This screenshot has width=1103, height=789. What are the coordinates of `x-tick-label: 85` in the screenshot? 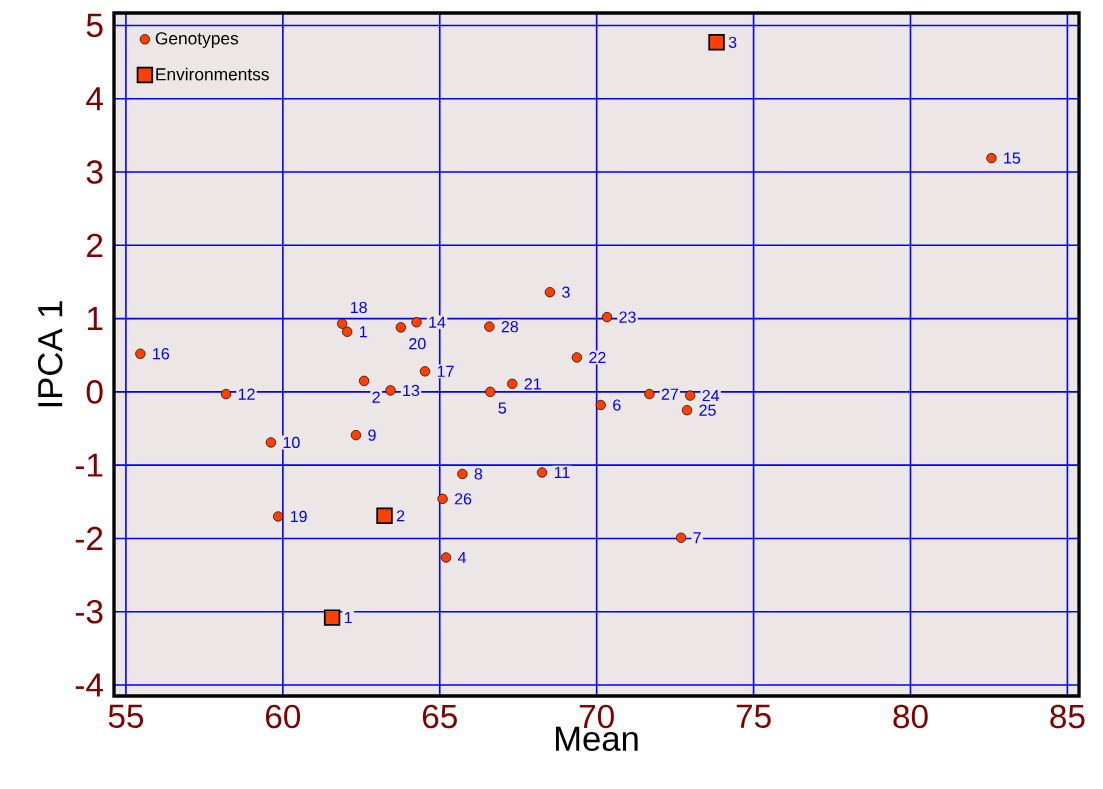 It's located at (1067, 716).